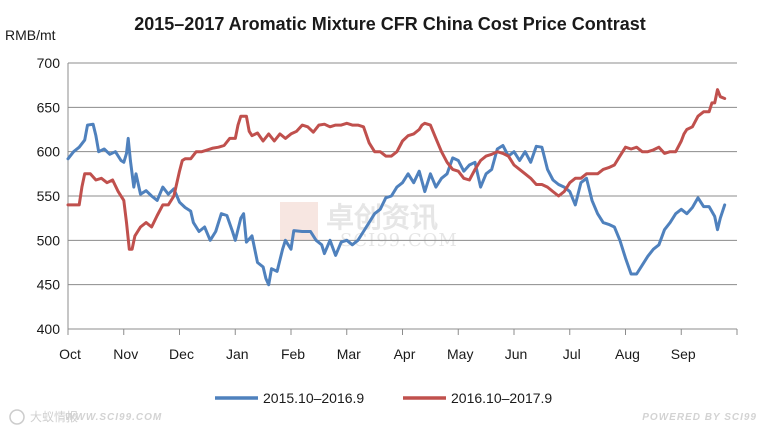 This screenshot has width=781, height=439. What do you see at coordinates (30, 35) in the screenshot?
I see `y-axis-unit-label: RMB/mt` at bounding box center [30, 35].